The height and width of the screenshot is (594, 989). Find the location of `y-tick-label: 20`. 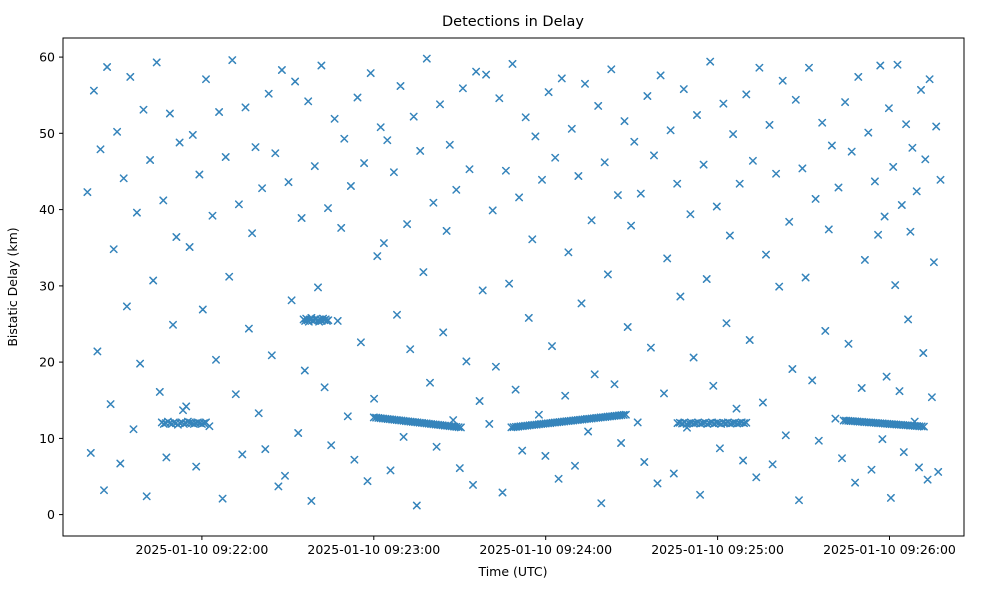

y-tick-label: 20 is located at coordinates (47, 362).